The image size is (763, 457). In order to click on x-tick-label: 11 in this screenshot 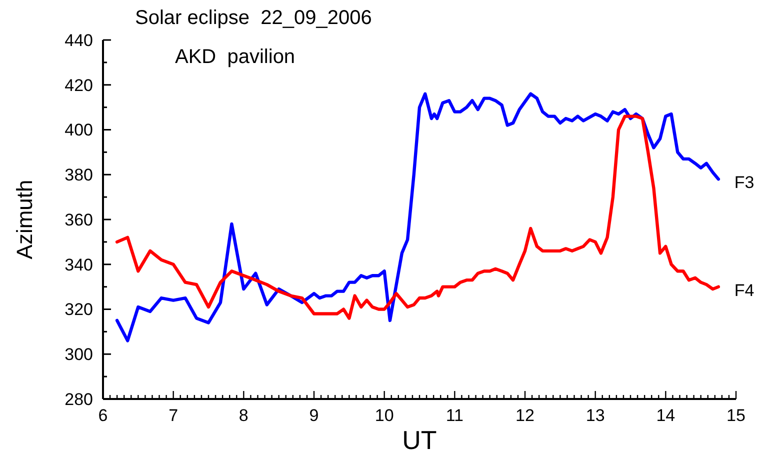, I will do `click(455, 415)`.